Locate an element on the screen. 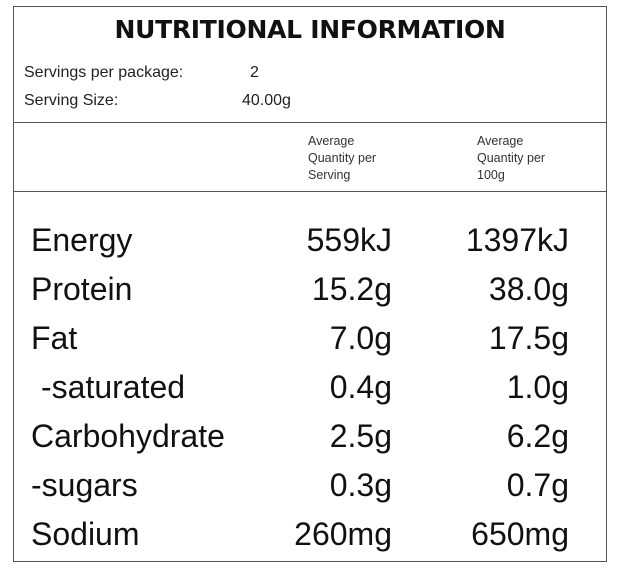  nutrient-row-fat: Fat 7.0g 17.5g is located at coordinates (310, 337).